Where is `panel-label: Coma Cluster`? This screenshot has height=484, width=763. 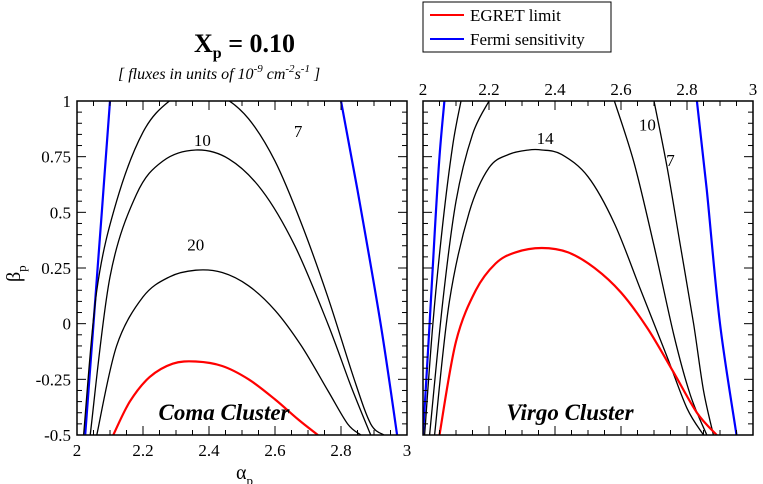
panel-label: Coma Cluster is located at coordinates (224, 412).